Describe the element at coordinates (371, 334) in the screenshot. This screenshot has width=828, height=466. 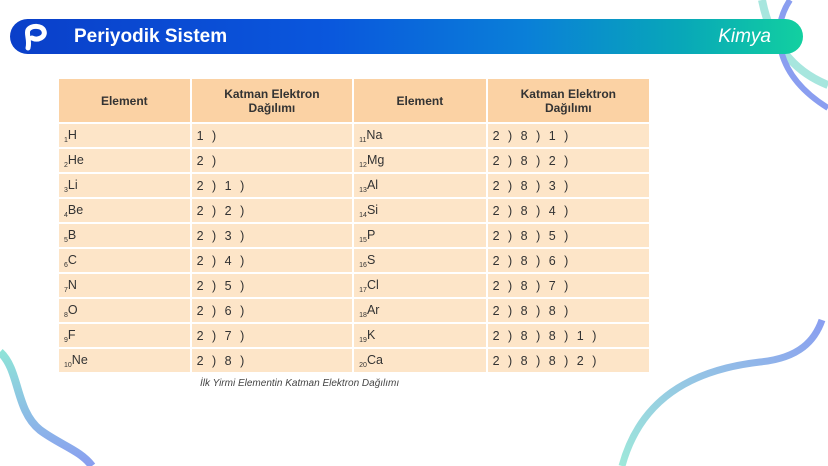
I see `element-symbol: K` at that location.